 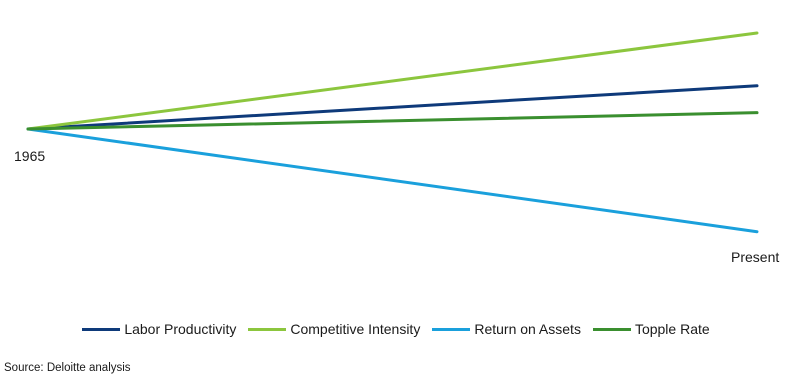 I want to click on legend-item-competitive-intensity: Competitive Intensity, so click(x=334, y=329).